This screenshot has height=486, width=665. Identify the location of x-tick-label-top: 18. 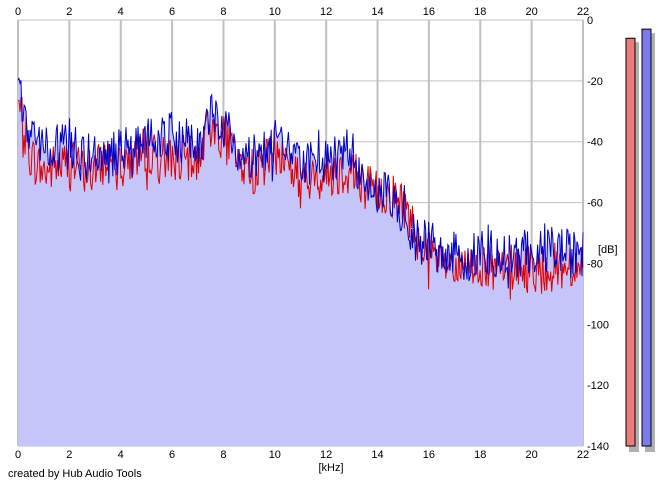
(480, 12).